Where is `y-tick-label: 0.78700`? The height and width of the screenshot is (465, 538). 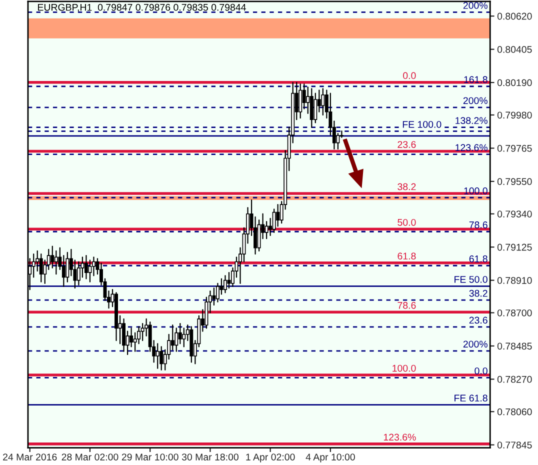
y-tick-label: 0.78700 is located at coordinates (514, 312).